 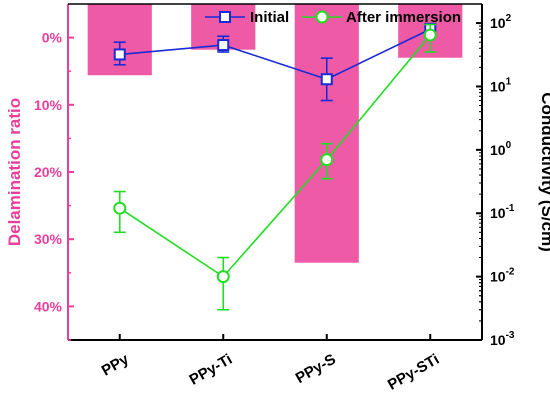 I want to click on x-tick-label-ppy-sti: PPy-STi, so click(x=413, y=372).